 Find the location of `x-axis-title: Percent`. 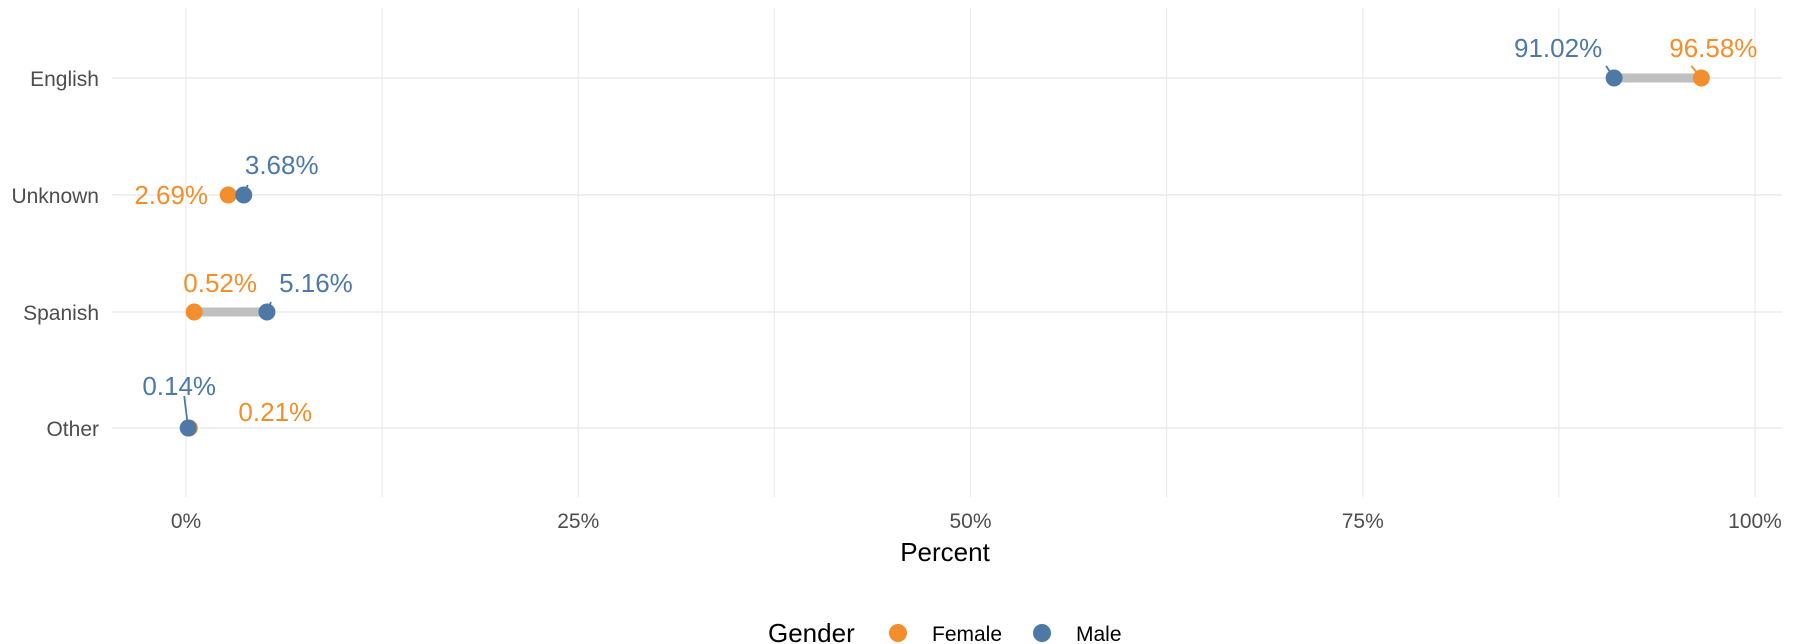

x-axis-title: Percent is located at coordinates (945, 552).